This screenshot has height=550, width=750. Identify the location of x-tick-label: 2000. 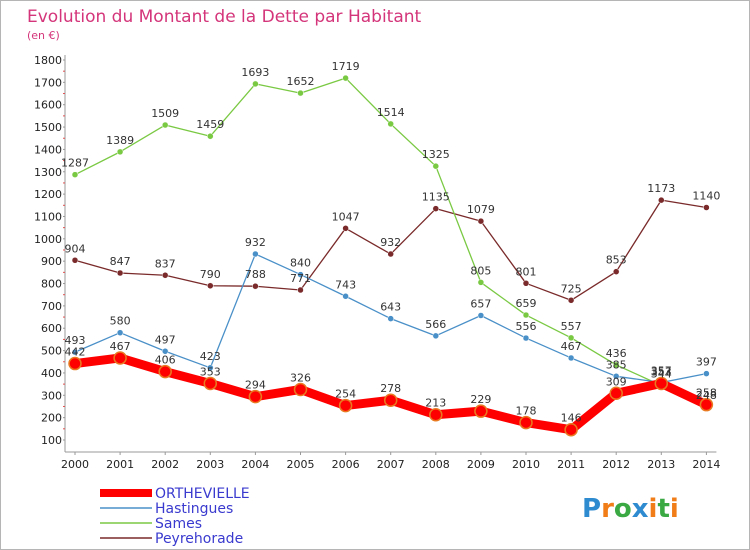
(75, 464).